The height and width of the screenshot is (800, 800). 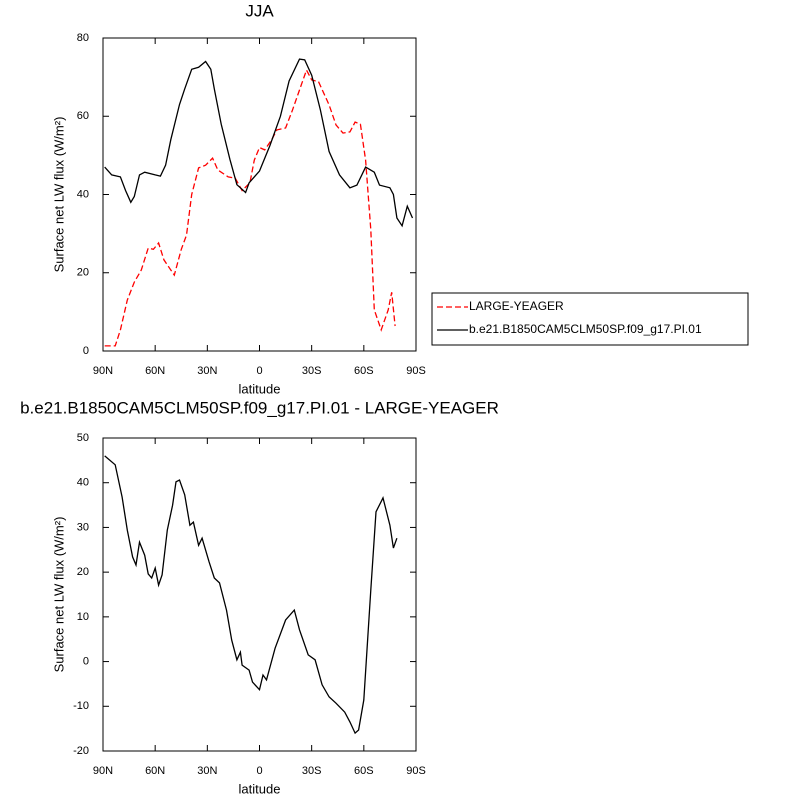 I want to click on y-tick-label: 10, so click(x=83, y=617).